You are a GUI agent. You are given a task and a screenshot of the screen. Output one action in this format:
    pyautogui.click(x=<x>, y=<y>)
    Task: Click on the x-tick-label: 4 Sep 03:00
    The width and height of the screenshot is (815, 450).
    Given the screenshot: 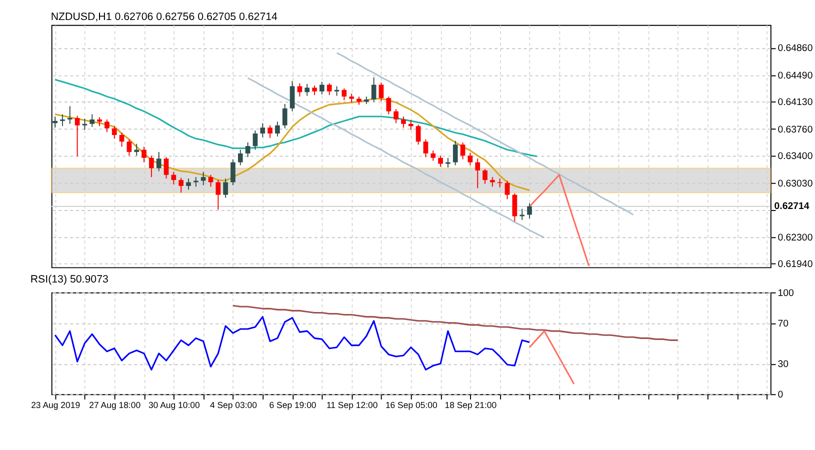 What is the action you would take?
    pyautogui.click(x=234, y=405)
    